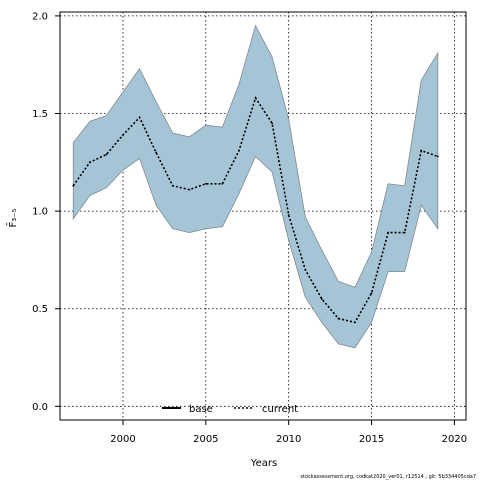 The image size is (480, 480). I want to click on y-tick-label: 1.5, so click(40, 114).